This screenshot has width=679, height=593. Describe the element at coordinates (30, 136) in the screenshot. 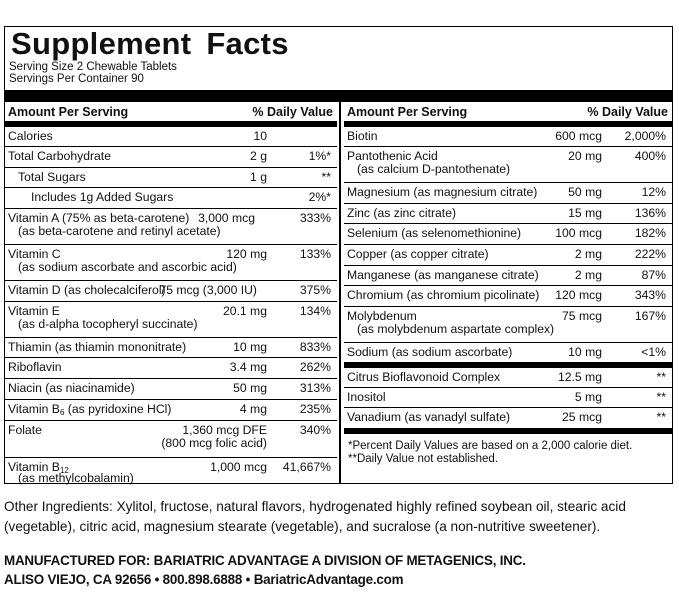

I see `nutrient-name: Calories` at that location.